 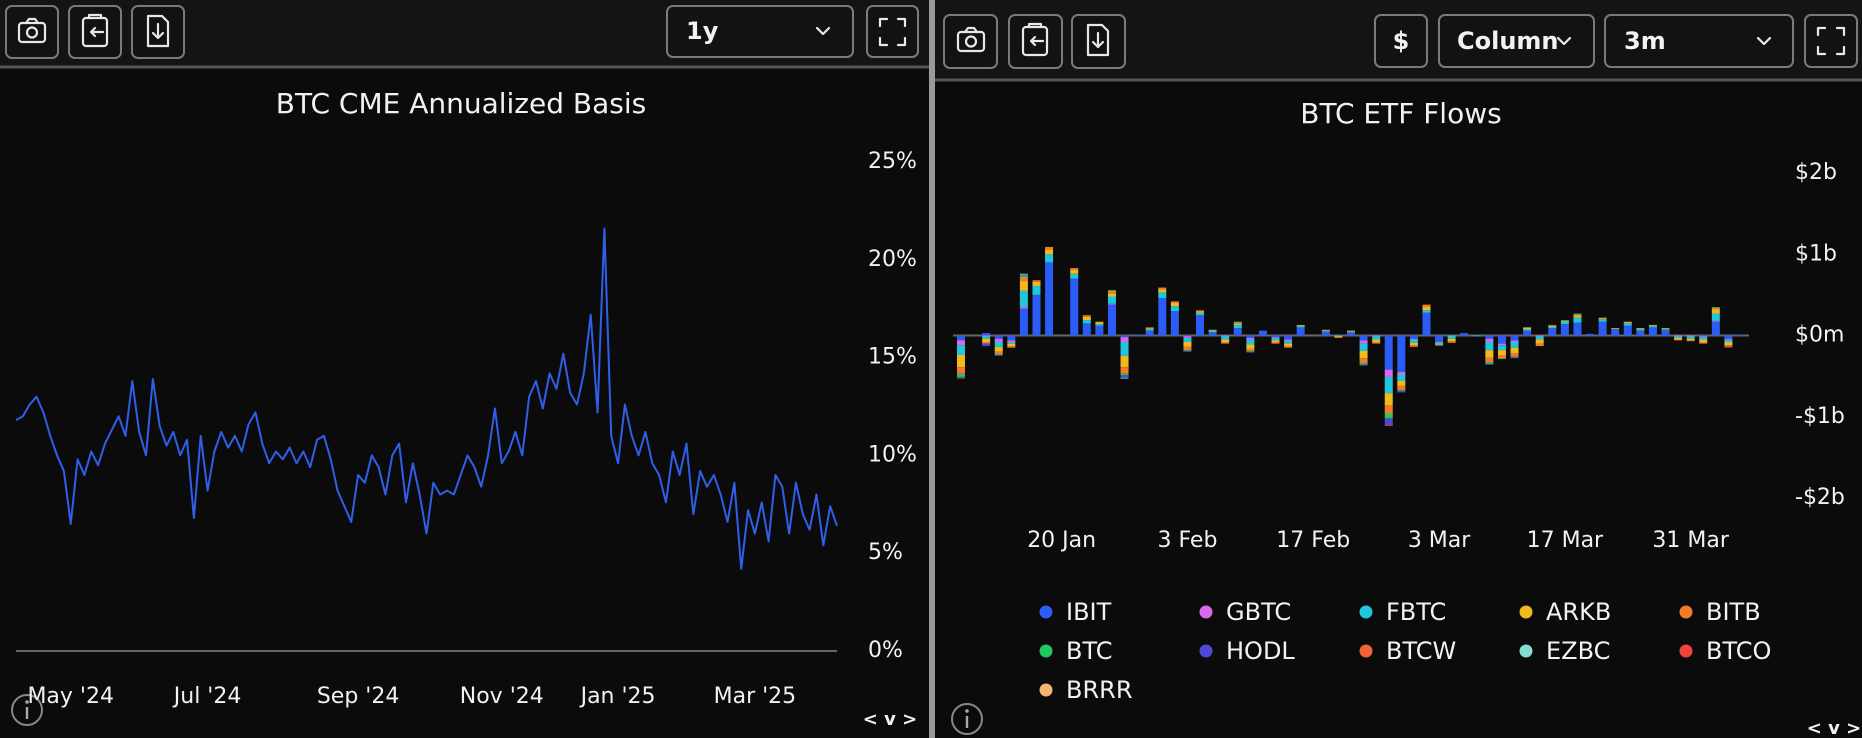 I want to click on legend-label: GBTC, so click(x=1258, y=612).